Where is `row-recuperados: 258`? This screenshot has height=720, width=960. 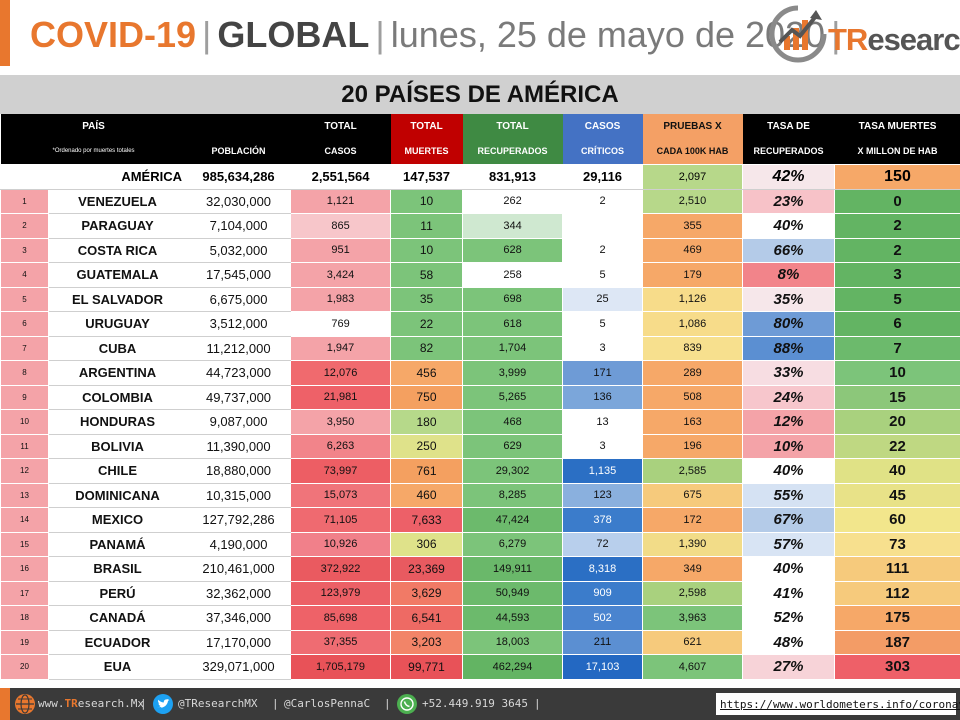
row-recuperados: 258 is located at coordinates (513, 275).